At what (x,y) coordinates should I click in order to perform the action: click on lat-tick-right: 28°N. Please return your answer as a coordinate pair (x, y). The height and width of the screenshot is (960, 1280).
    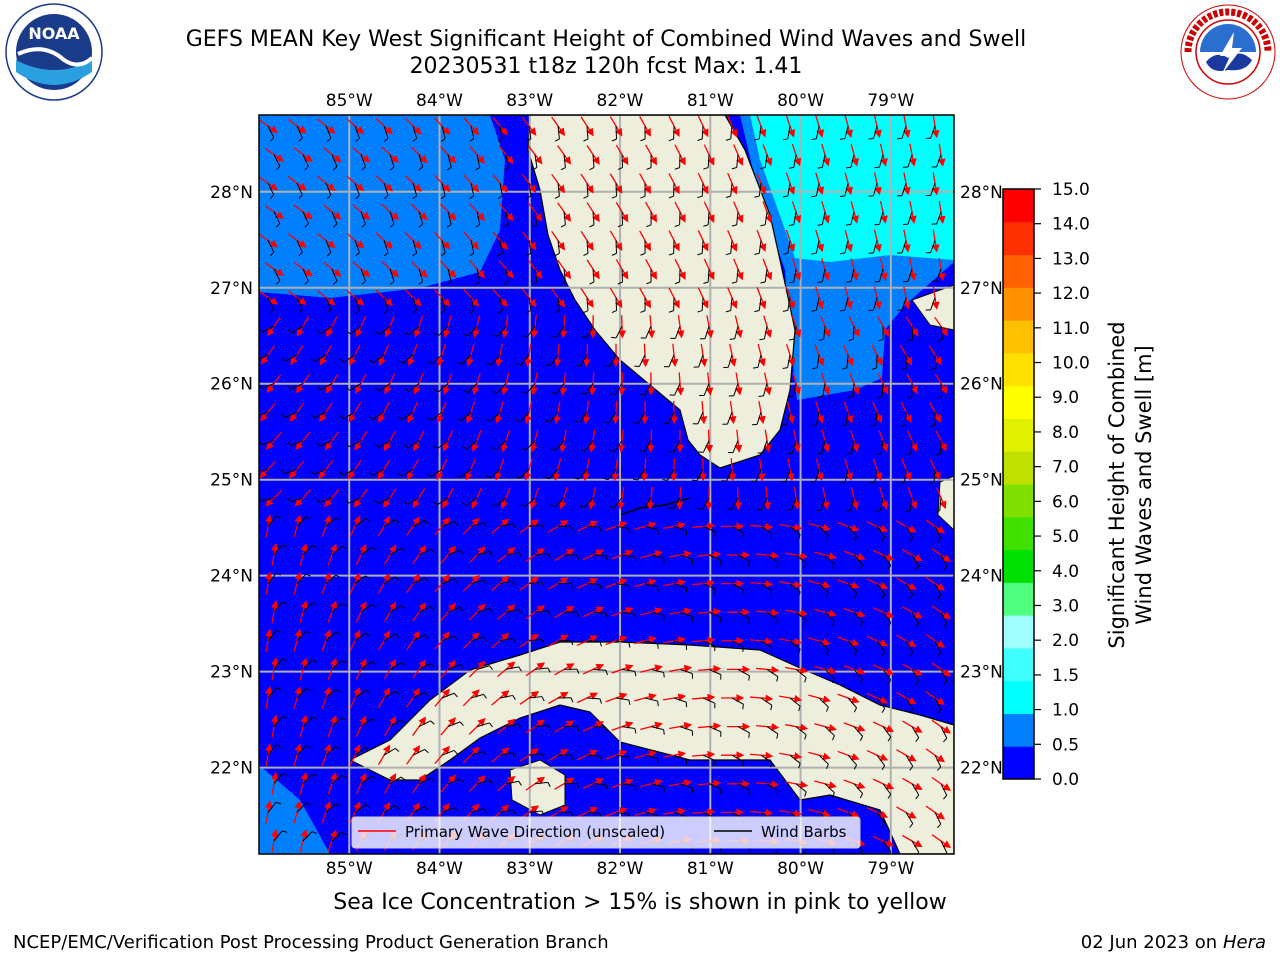
    Looking at the image, I should click on (981, 193).